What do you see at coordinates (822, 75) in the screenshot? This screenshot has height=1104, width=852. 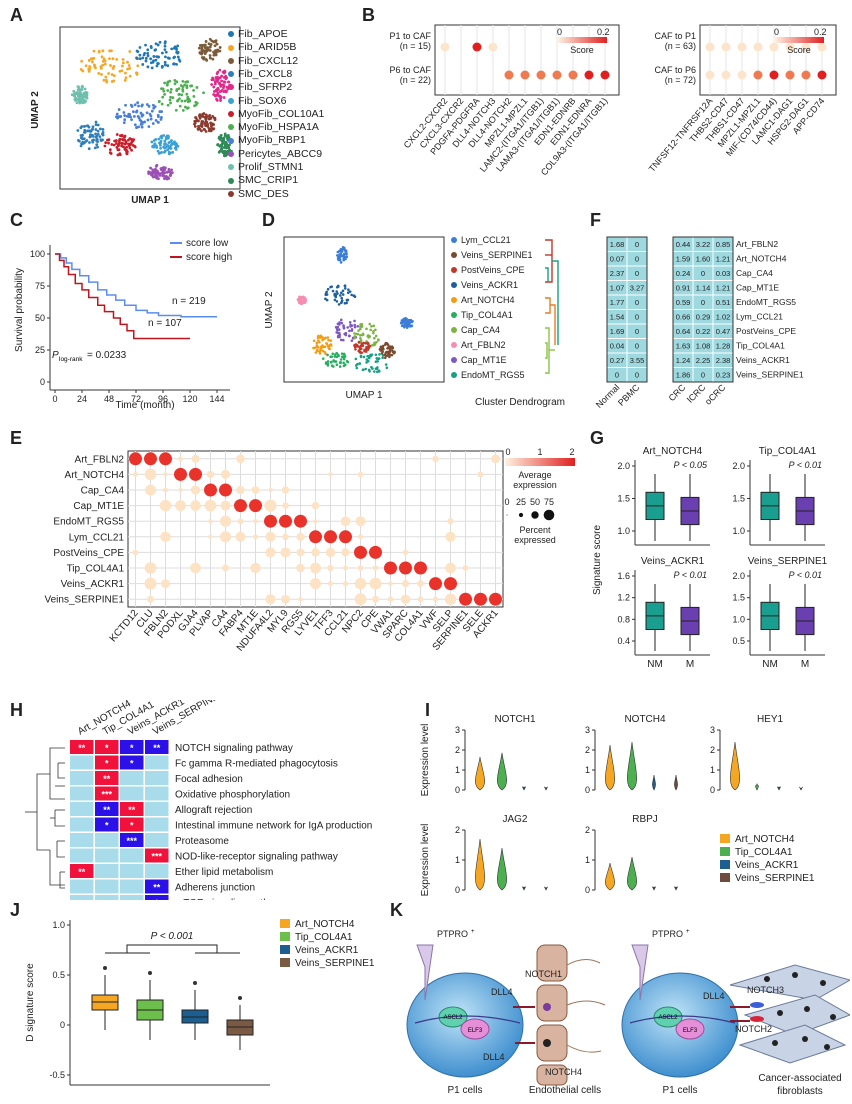 I see `b-dot` at bounding box center [822, 75].